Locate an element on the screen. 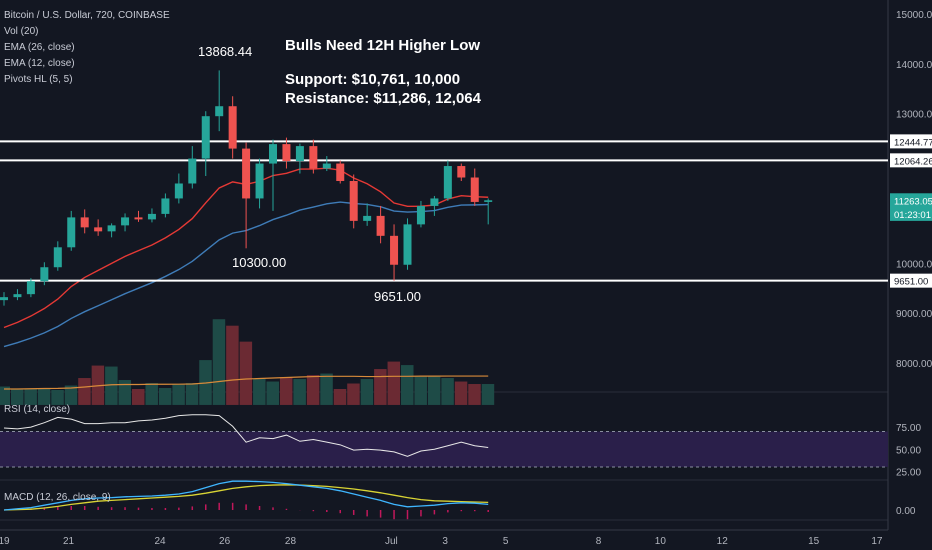 The width and height of the screenshot is (932, 550). price-tag-label: 12444.77 is located at coordinates (913, 142).